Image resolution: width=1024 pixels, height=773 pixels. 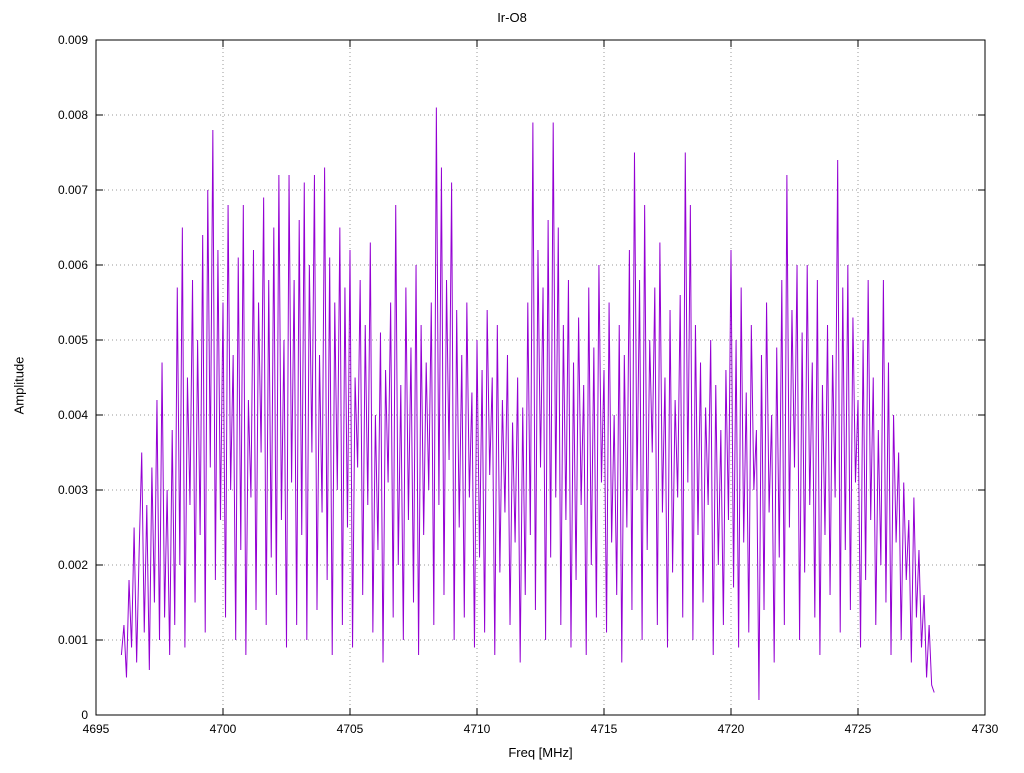 I want to click on x-tick-label: 4700, so click(x=223, y=729).